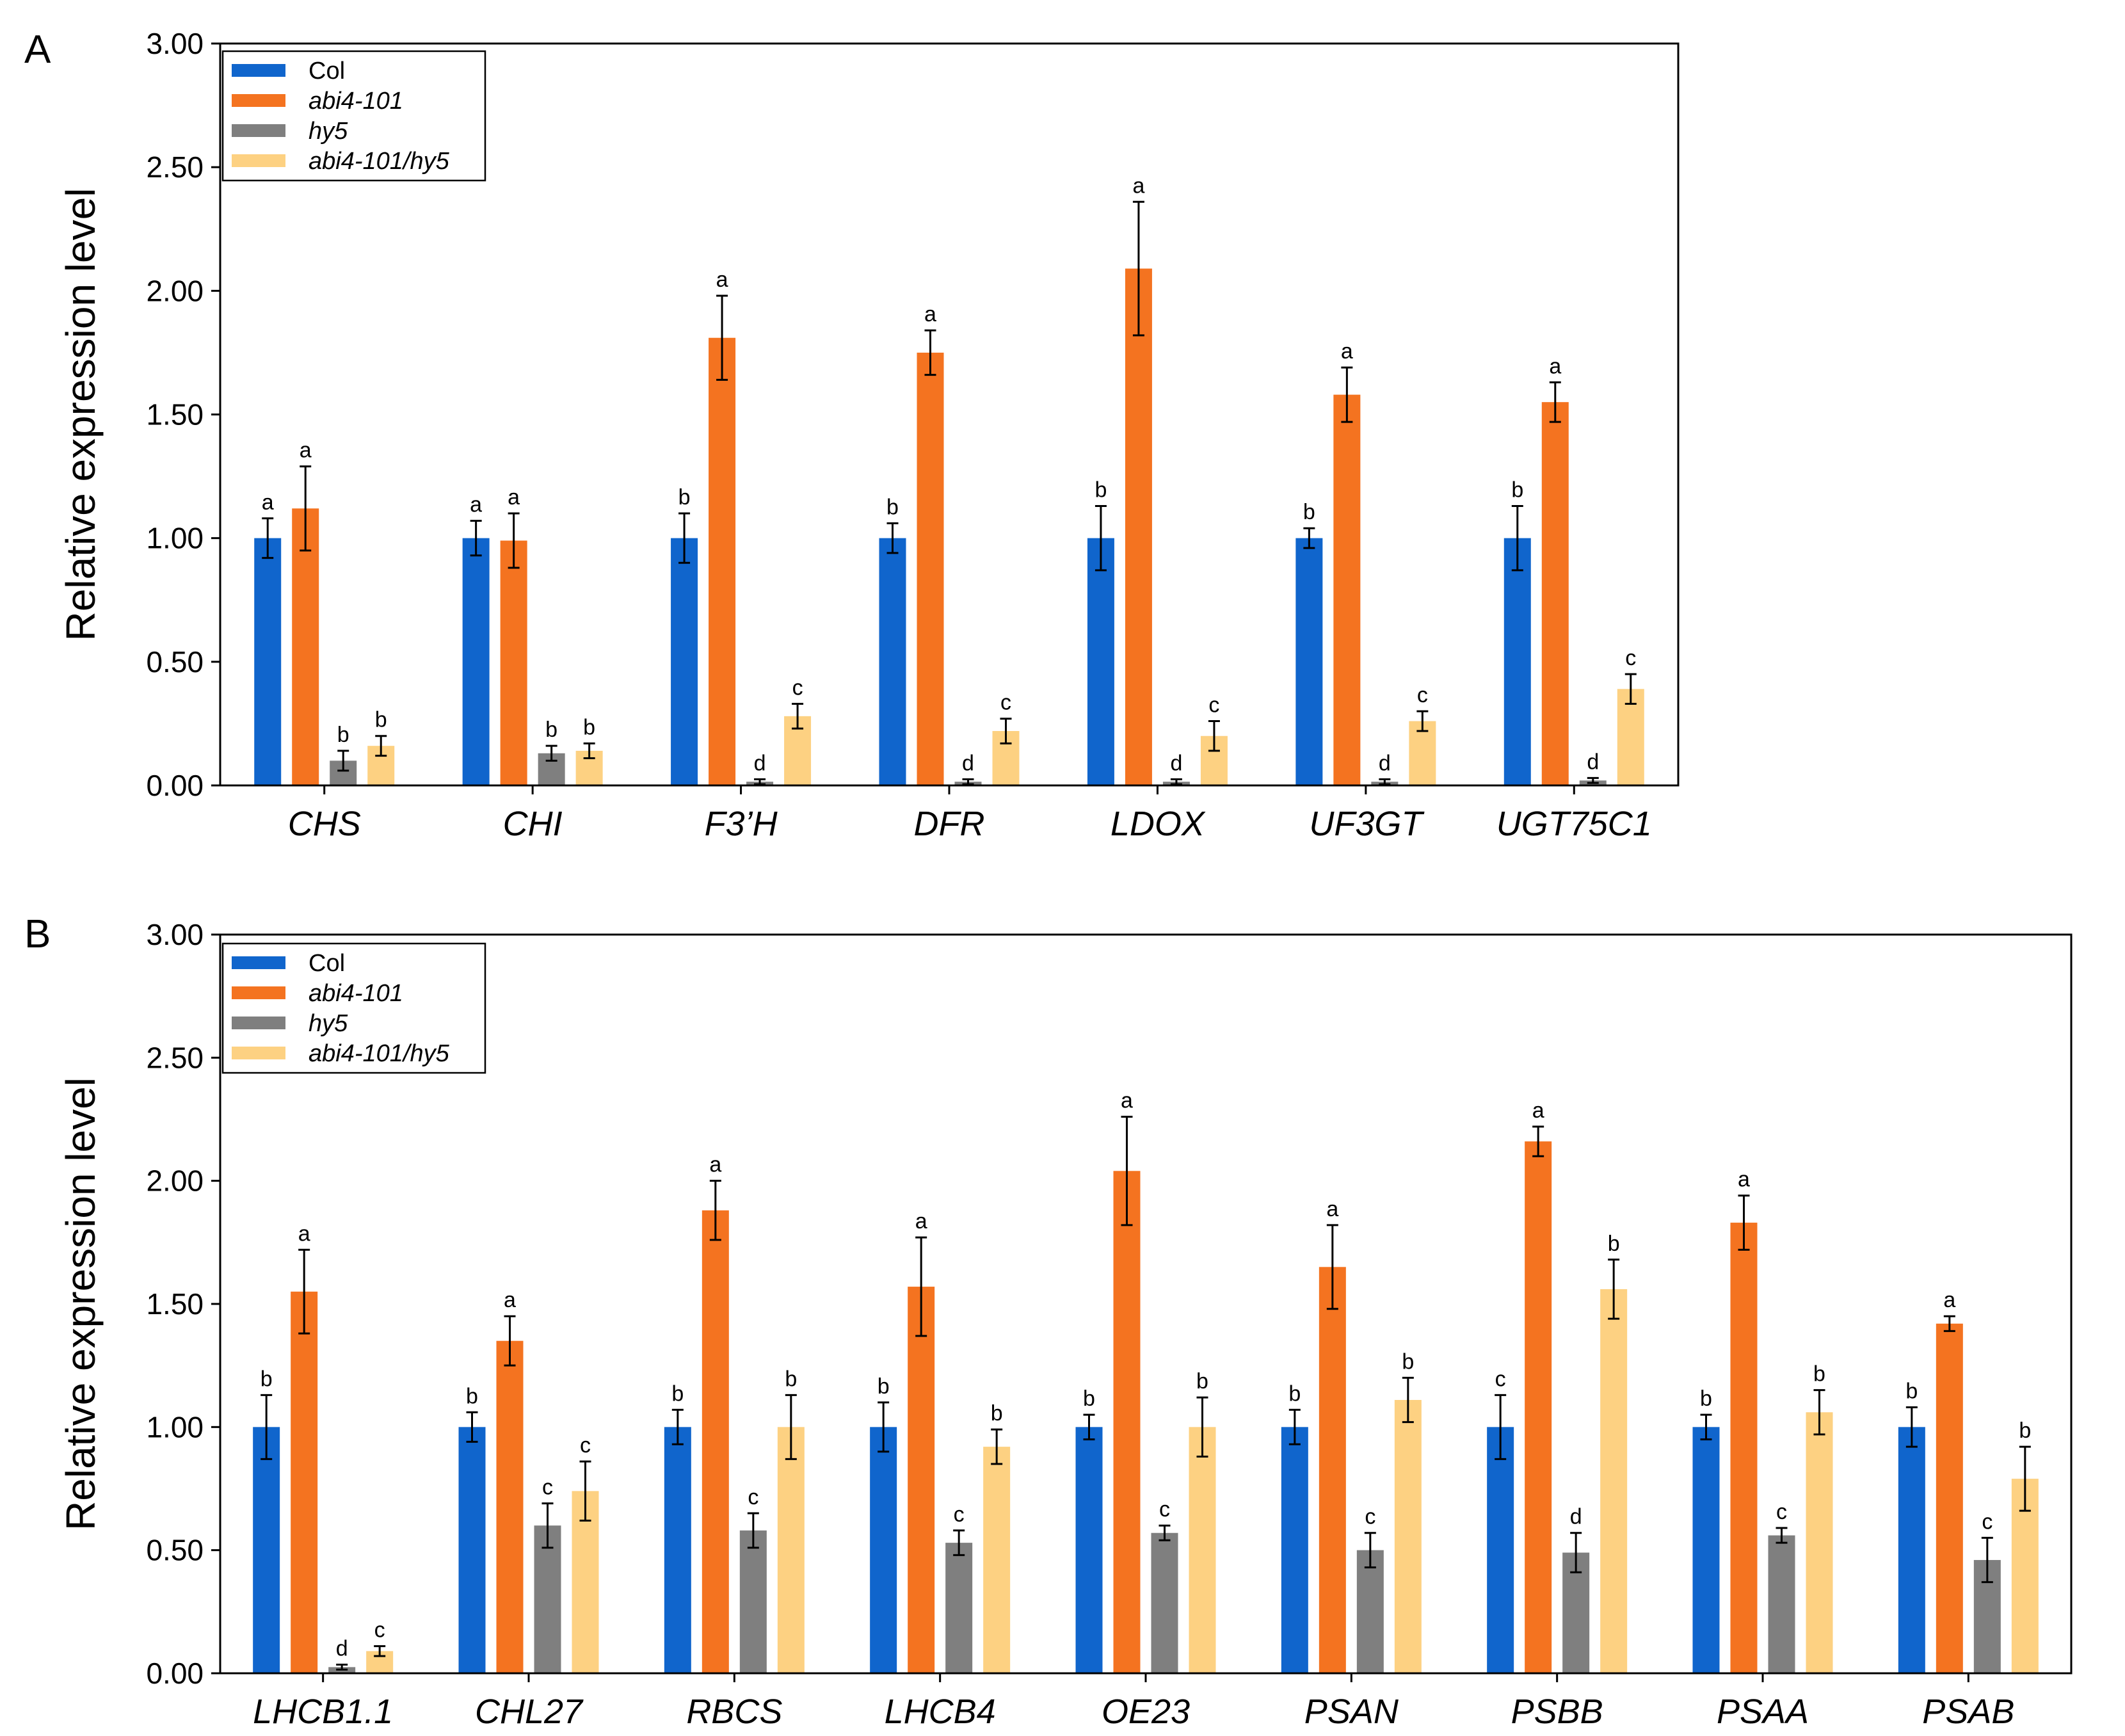 Image resolution: width=2125 pixels, height=1736 pixels. Describe the element at coordinates (353, 1008) in the screenshot. I see `legend: Col abi4-101 hy5 abi4-101/hy5` at that location.